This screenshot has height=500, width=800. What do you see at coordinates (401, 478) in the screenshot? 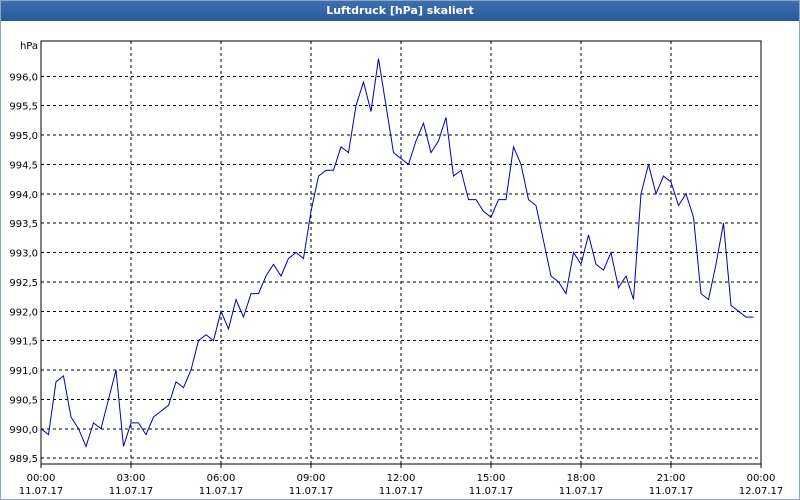
I see `x-tick-time-label: 12:00` at bounding box center [401, 478].